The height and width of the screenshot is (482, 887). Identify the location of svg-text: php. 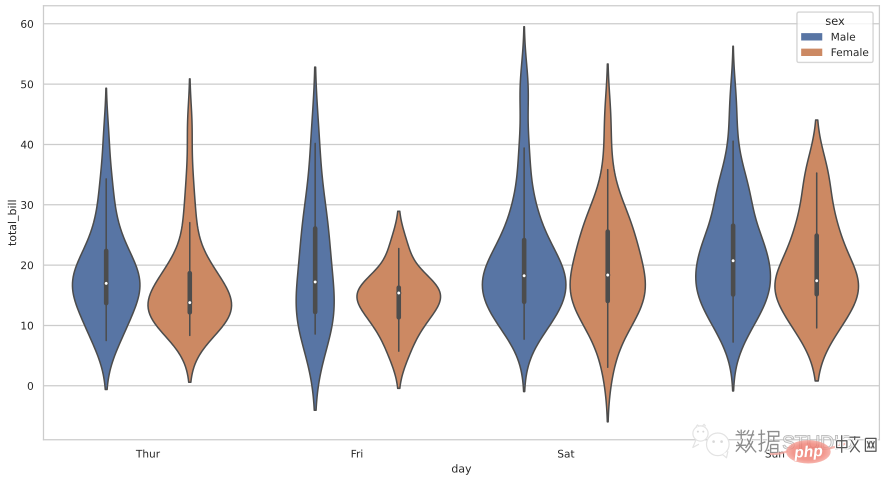
(808, 452).